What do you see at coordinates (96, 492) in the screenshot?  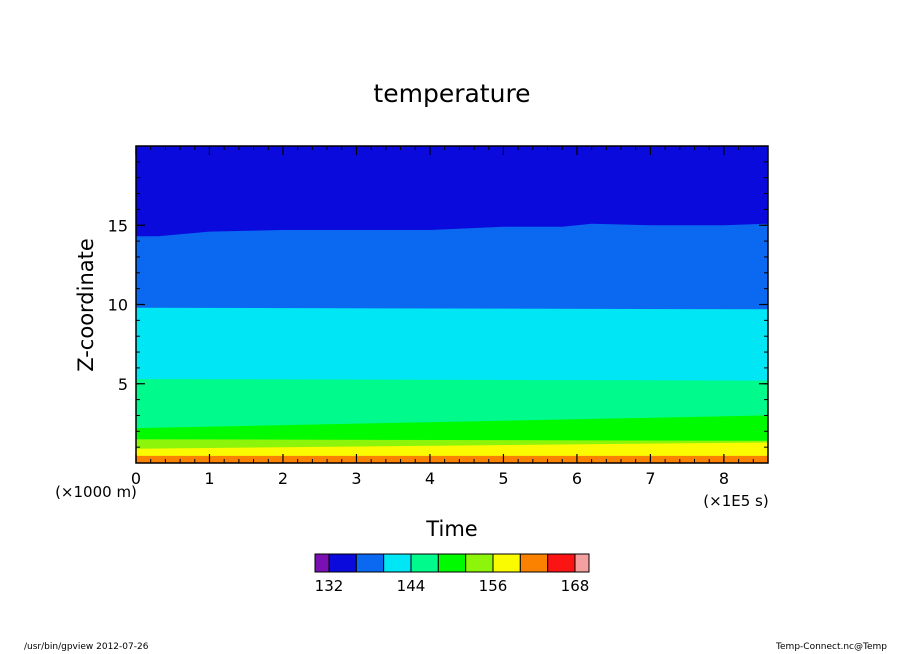 I see `y-unit-label: (×1000 m)` at bounding box center [96, 492].